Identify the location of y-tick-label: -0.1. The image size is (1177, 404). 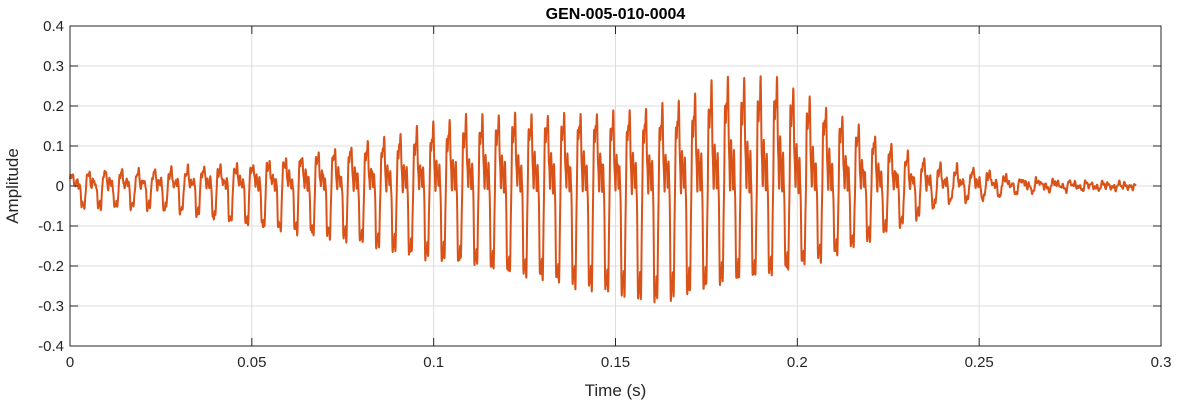
(51, 226).